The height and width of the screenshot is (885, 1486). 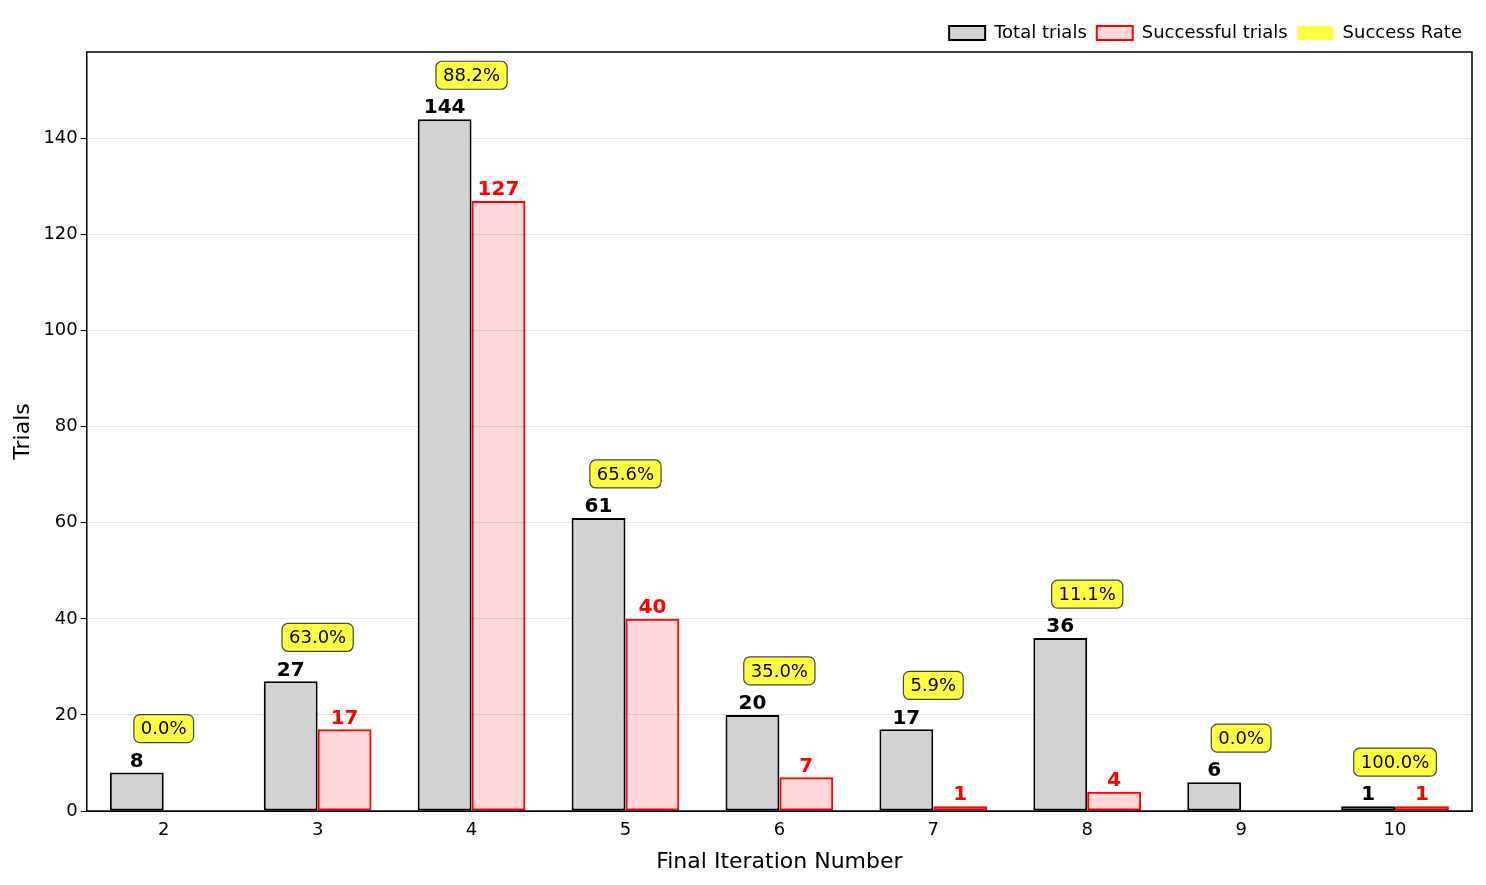 I want to click on y-tick-label: 20, so click(x=66, y=713).